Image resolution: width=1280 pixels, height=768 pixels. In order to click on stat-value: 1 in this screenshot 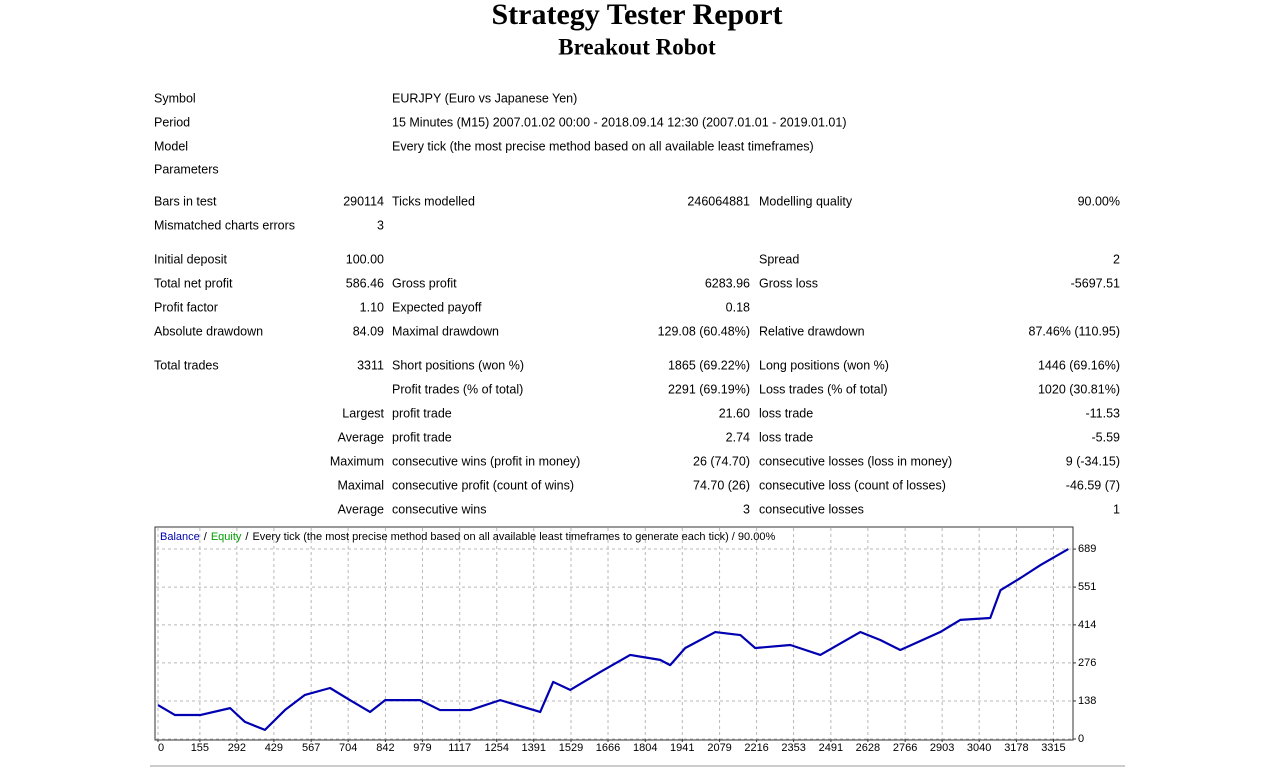, I will do `click(1116, 509)`.